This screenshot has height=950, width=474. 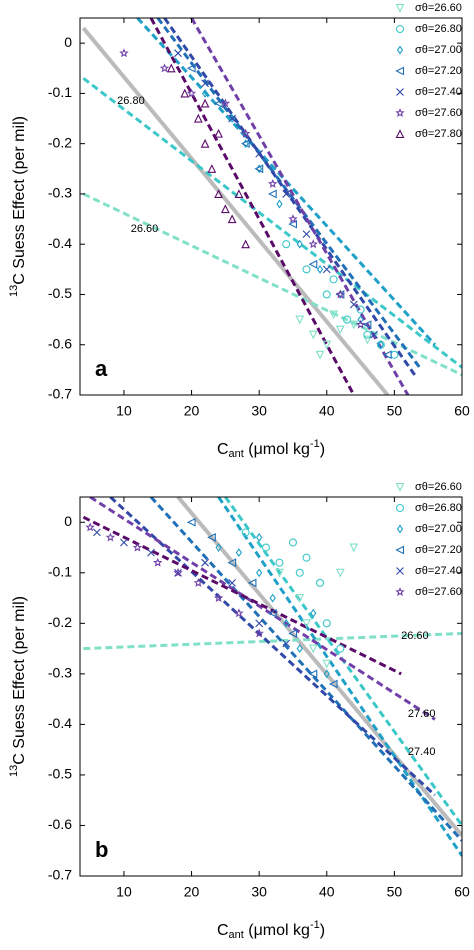 I want to click on y-tick-label: 0, so click(x=68, y=42).